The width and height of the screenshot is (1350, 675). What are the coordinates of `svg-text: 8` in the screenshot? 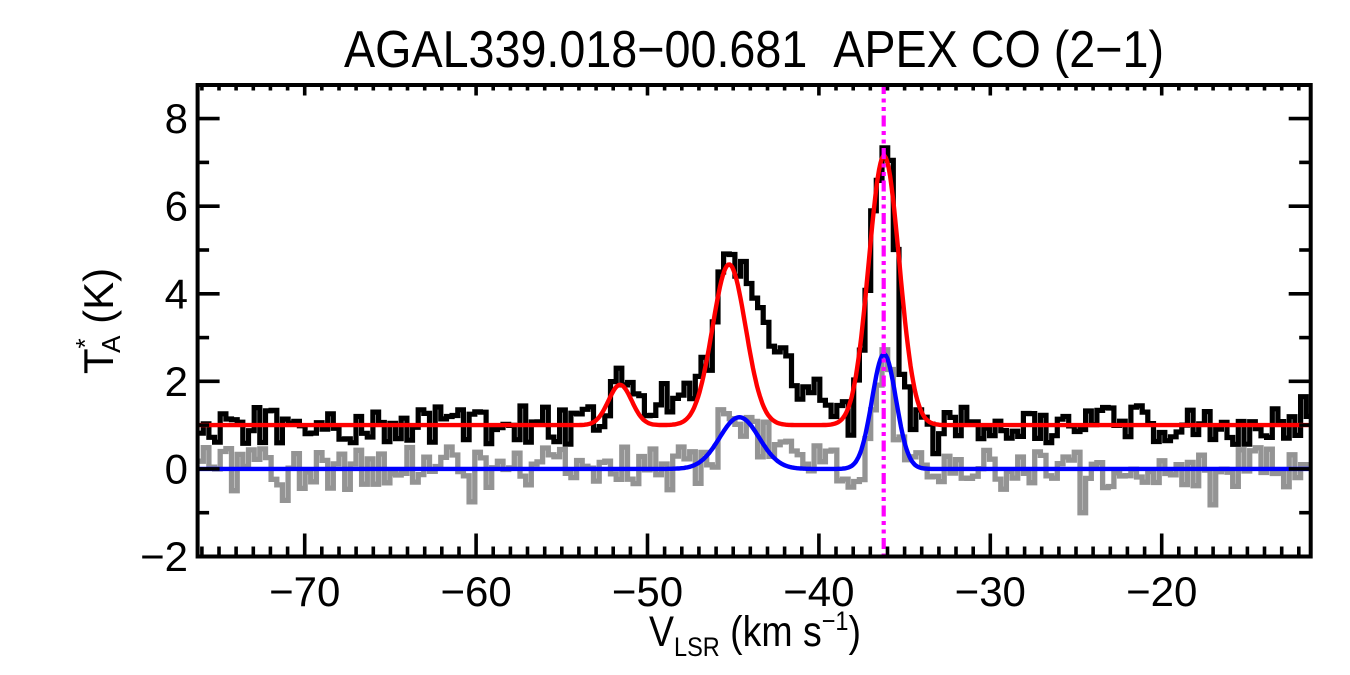 It's located at (176, 118).